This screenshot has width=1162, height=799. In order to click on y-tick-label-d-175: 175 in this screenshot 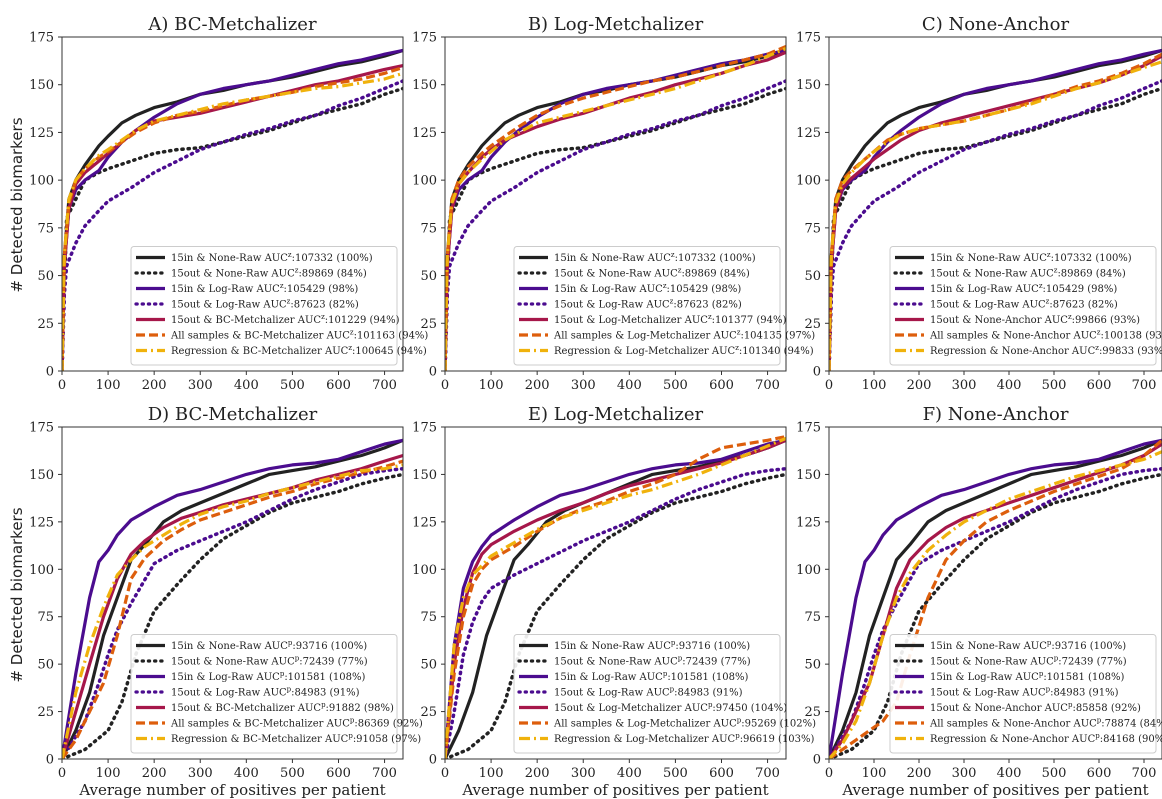, I will do `click(41, 428)`.